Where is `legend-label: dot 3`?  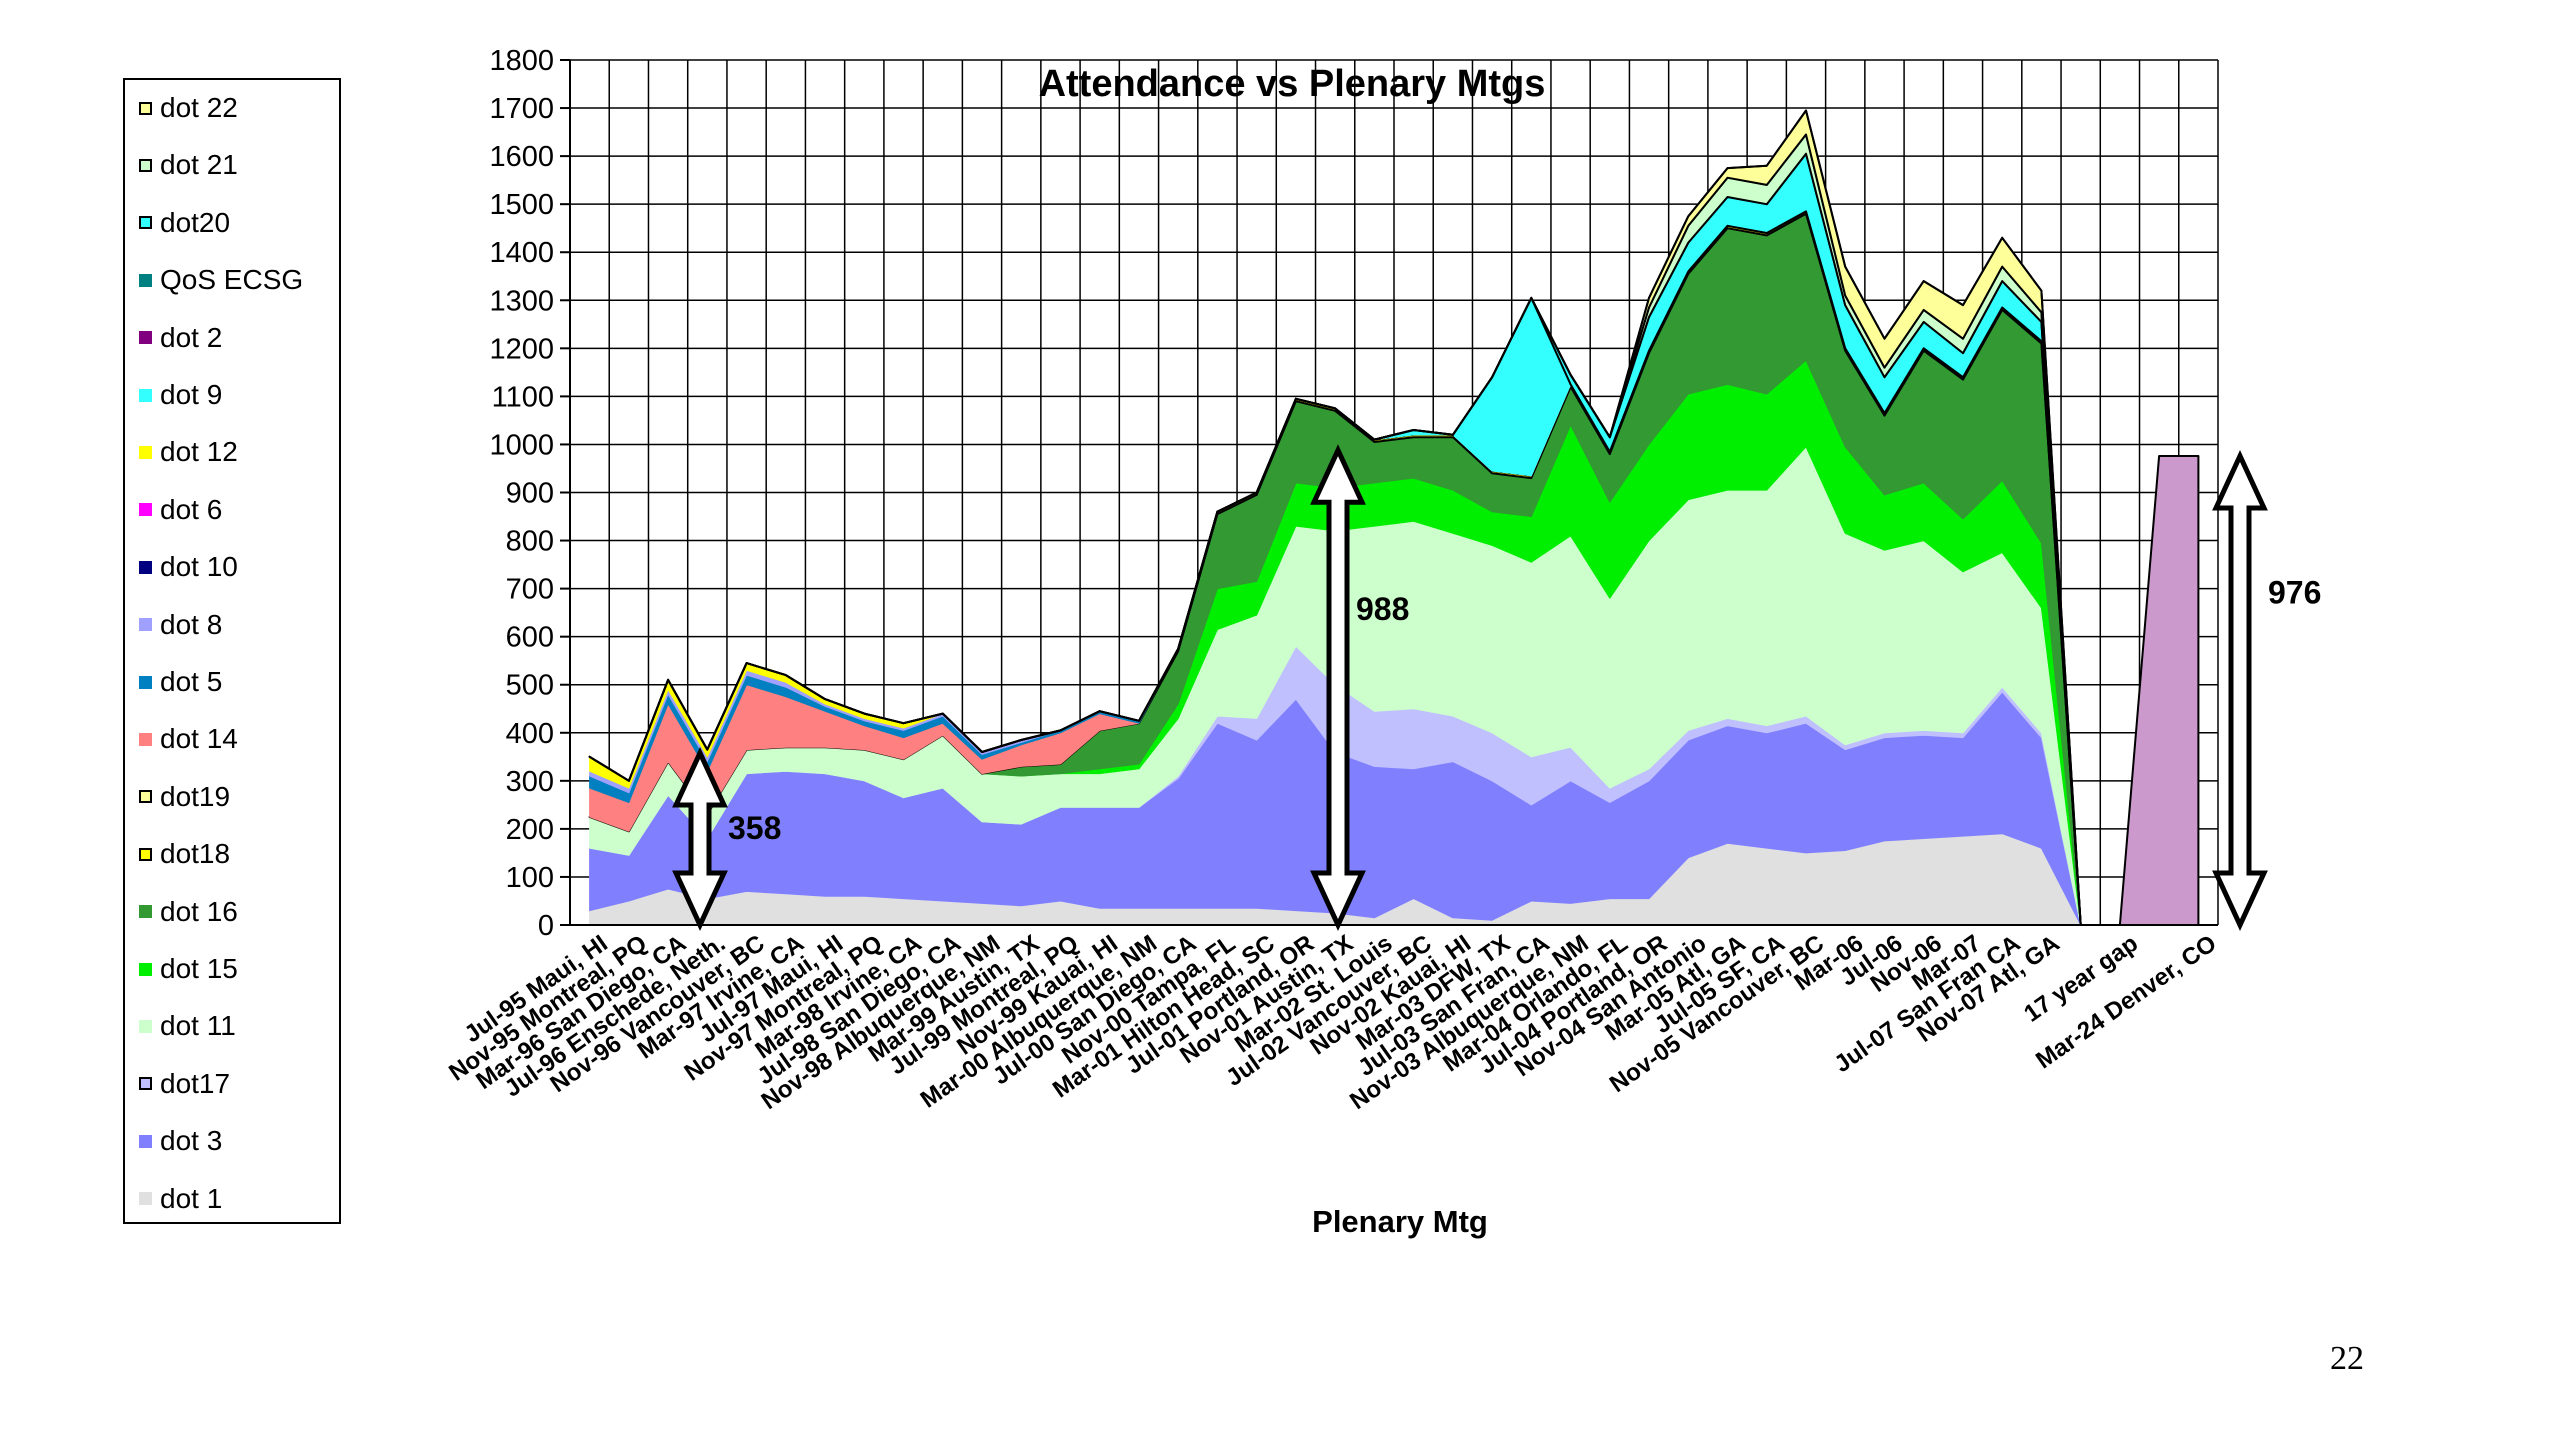
legend-label: dot 3 is located at coordinates (191, 1141).